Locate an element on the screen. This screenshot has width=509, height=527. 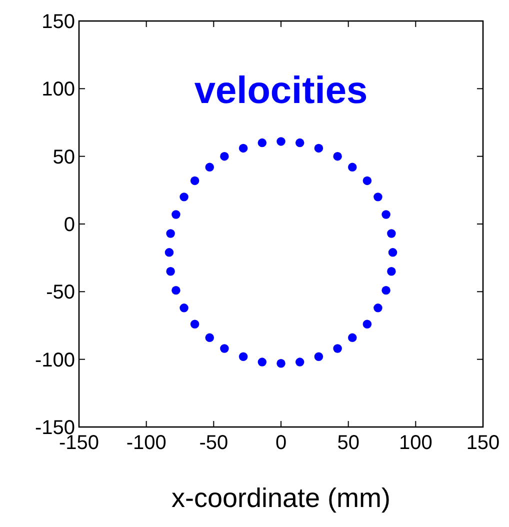
text: velocities is located at coordinates (281, 91).